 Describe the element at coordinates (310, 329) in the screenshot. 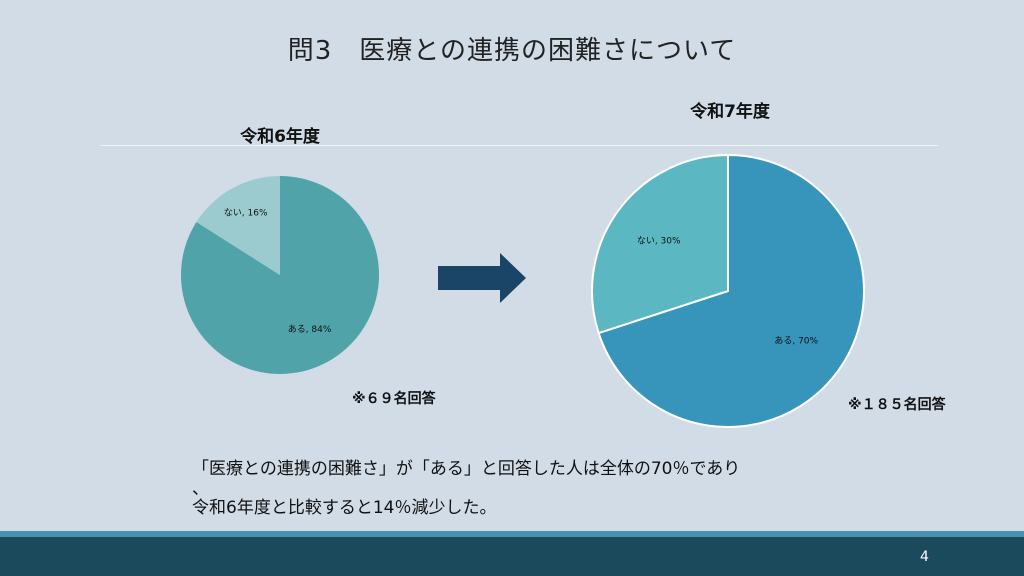

I see `pie-label-ある: ある, 84%` at that location.